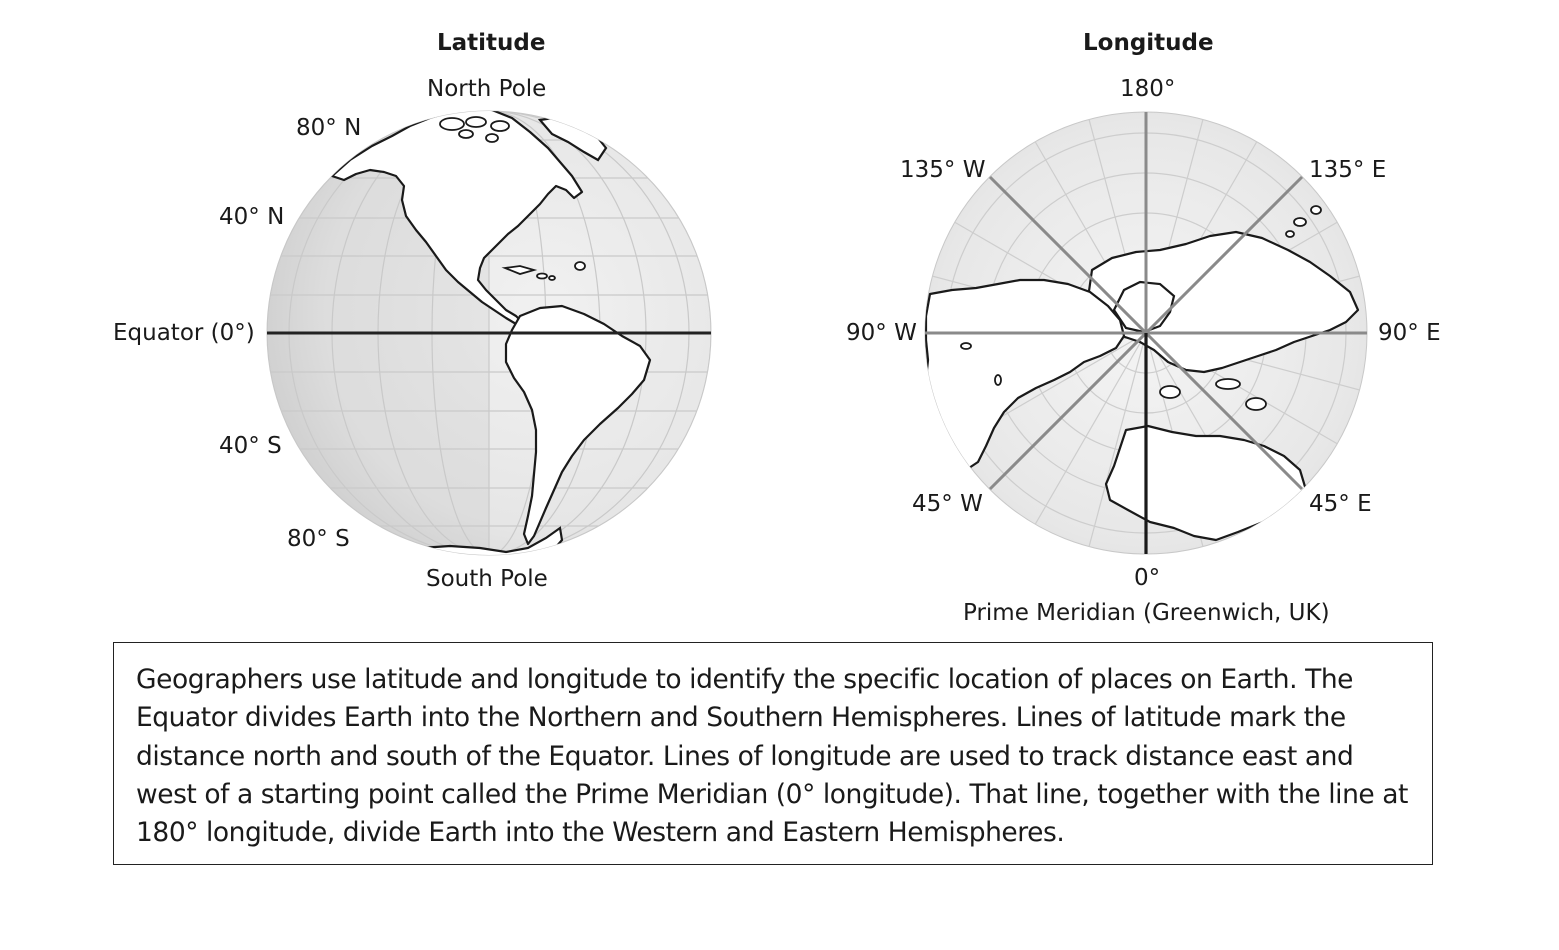 The height and width of the screenshot is (950, 1559). What do you see at coordinates (1147, 578) in the screenshot?
I see `lon-0-label: 0°` at bounding box center [1147, 578].